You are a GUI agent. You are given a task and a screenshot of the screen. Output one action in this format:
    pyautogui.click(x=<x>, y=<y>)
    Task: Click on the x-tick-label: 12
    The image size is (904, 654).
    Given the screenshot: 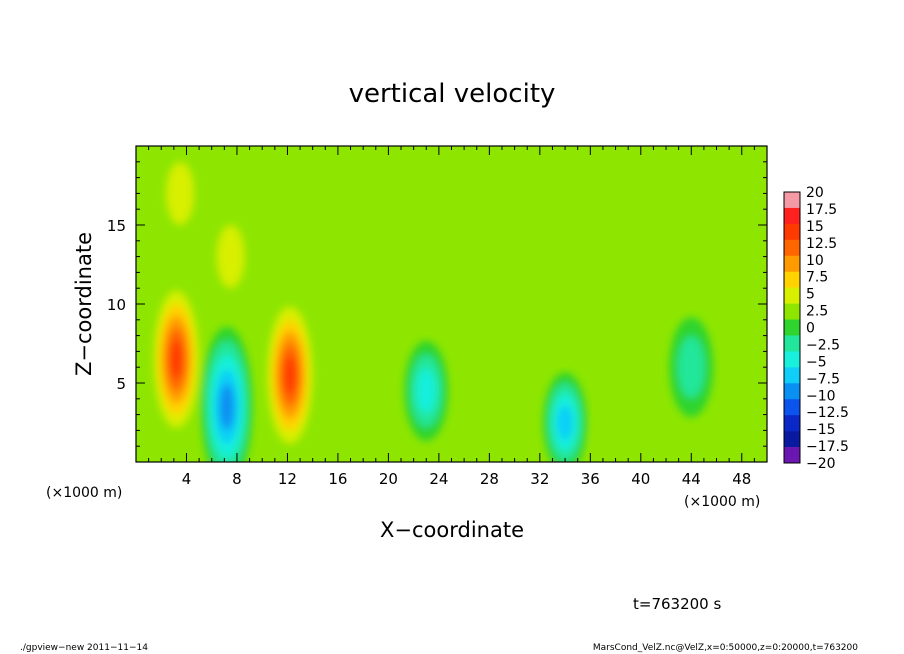 What is the action you would take?
    pyautogui.click(x=287, y=479)
    